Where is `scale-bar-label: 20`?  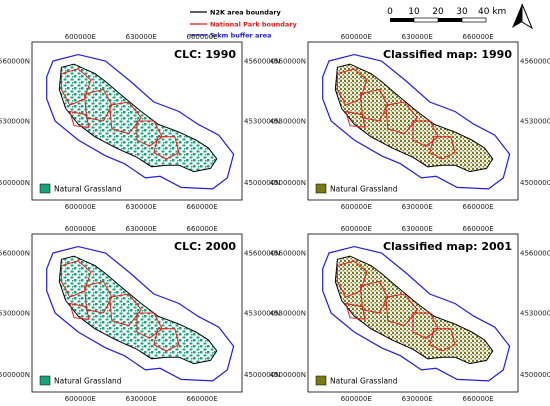 scale-bar-label: 20 is located at coordinates (438, 12).